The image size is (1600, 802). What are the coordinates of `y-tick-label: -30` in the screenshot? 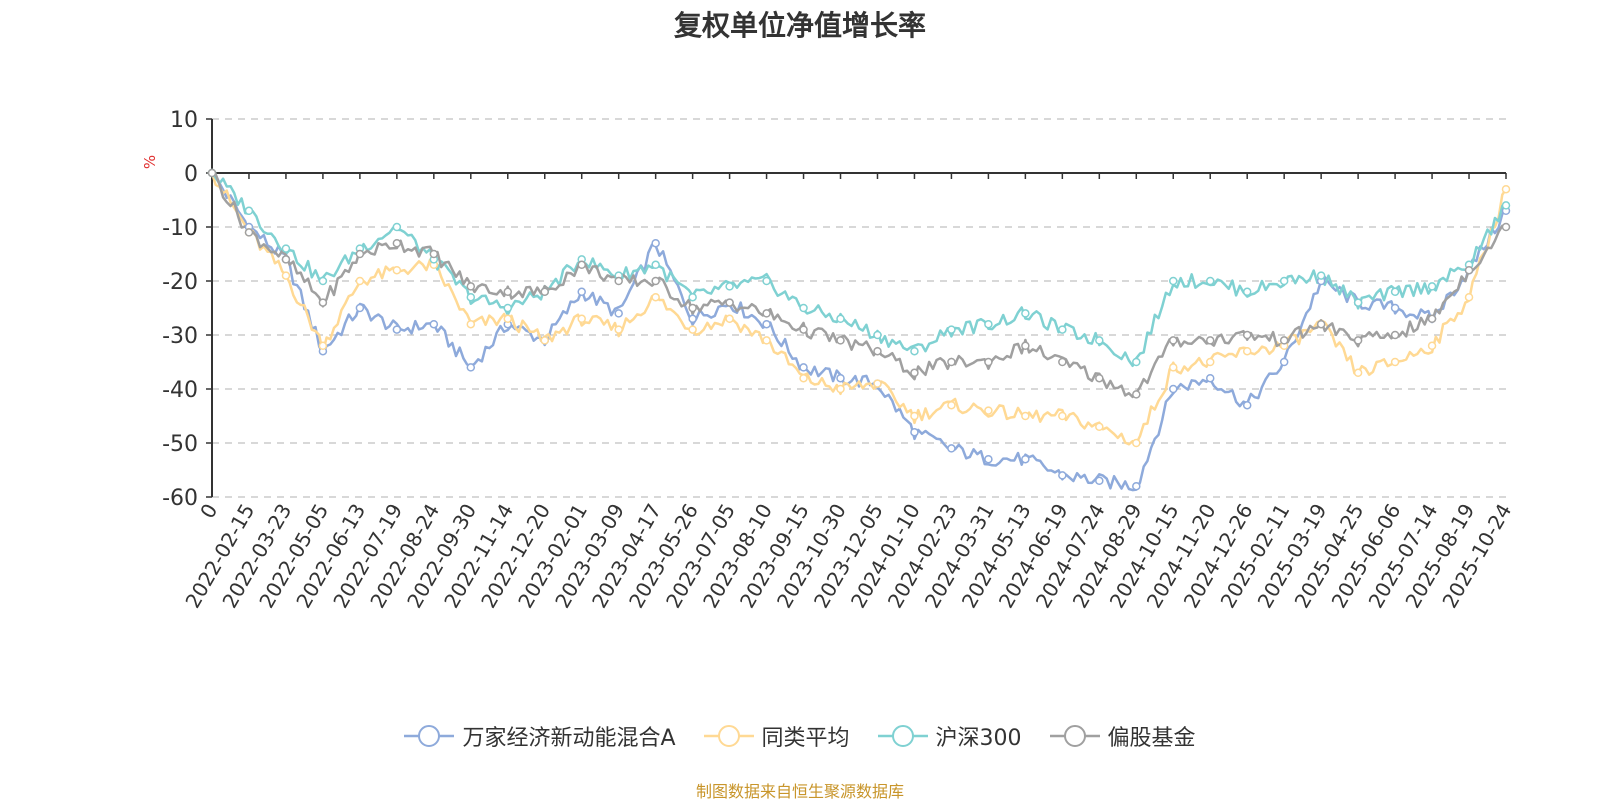 It's located at (180, 336).